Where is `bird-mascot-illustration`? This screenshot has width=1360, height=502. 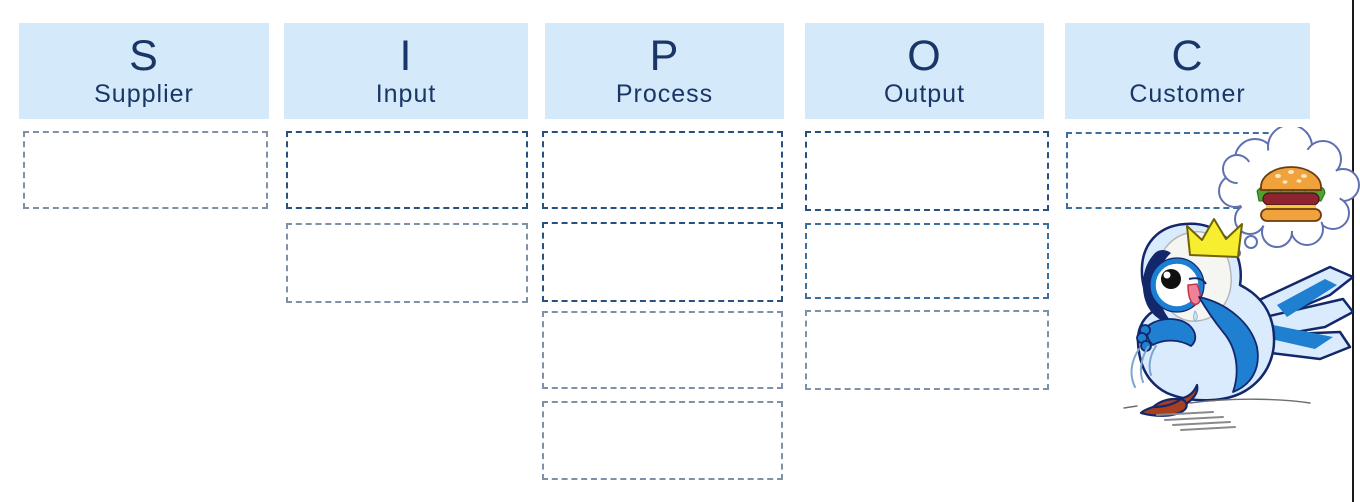
bird-mascot-illustration is located at coordinates (1241, 279).